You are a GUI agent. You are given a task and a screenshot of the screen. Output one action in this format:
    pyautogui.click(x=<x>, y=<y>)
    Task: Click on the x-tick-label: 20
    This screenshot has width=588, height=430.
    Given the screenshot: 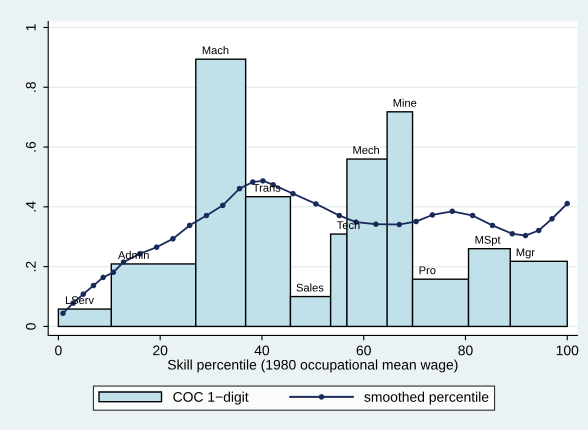 What is the action you would take?
    pyautogui.click(x=160, y=350)
    